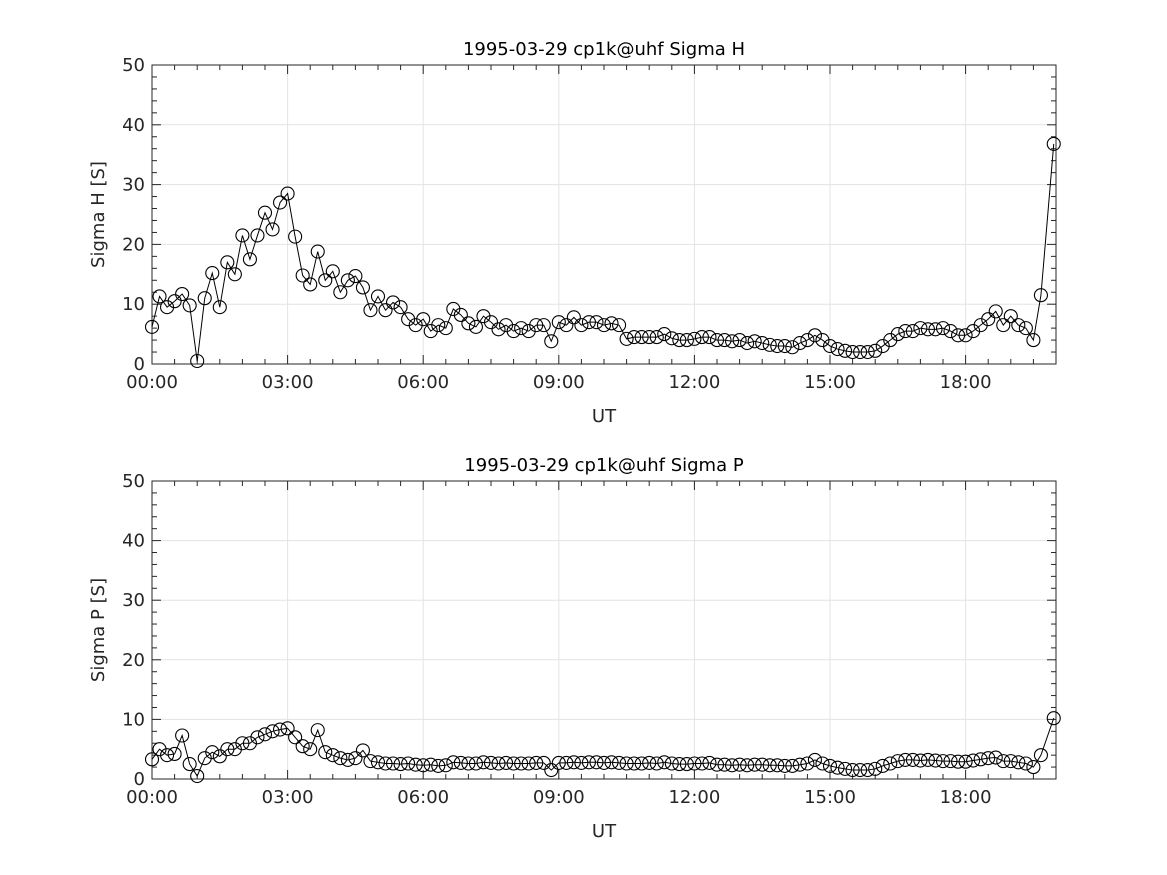 The image size is (1167, 875). I want to click on y-tick-label: 30, so click(133, 185).